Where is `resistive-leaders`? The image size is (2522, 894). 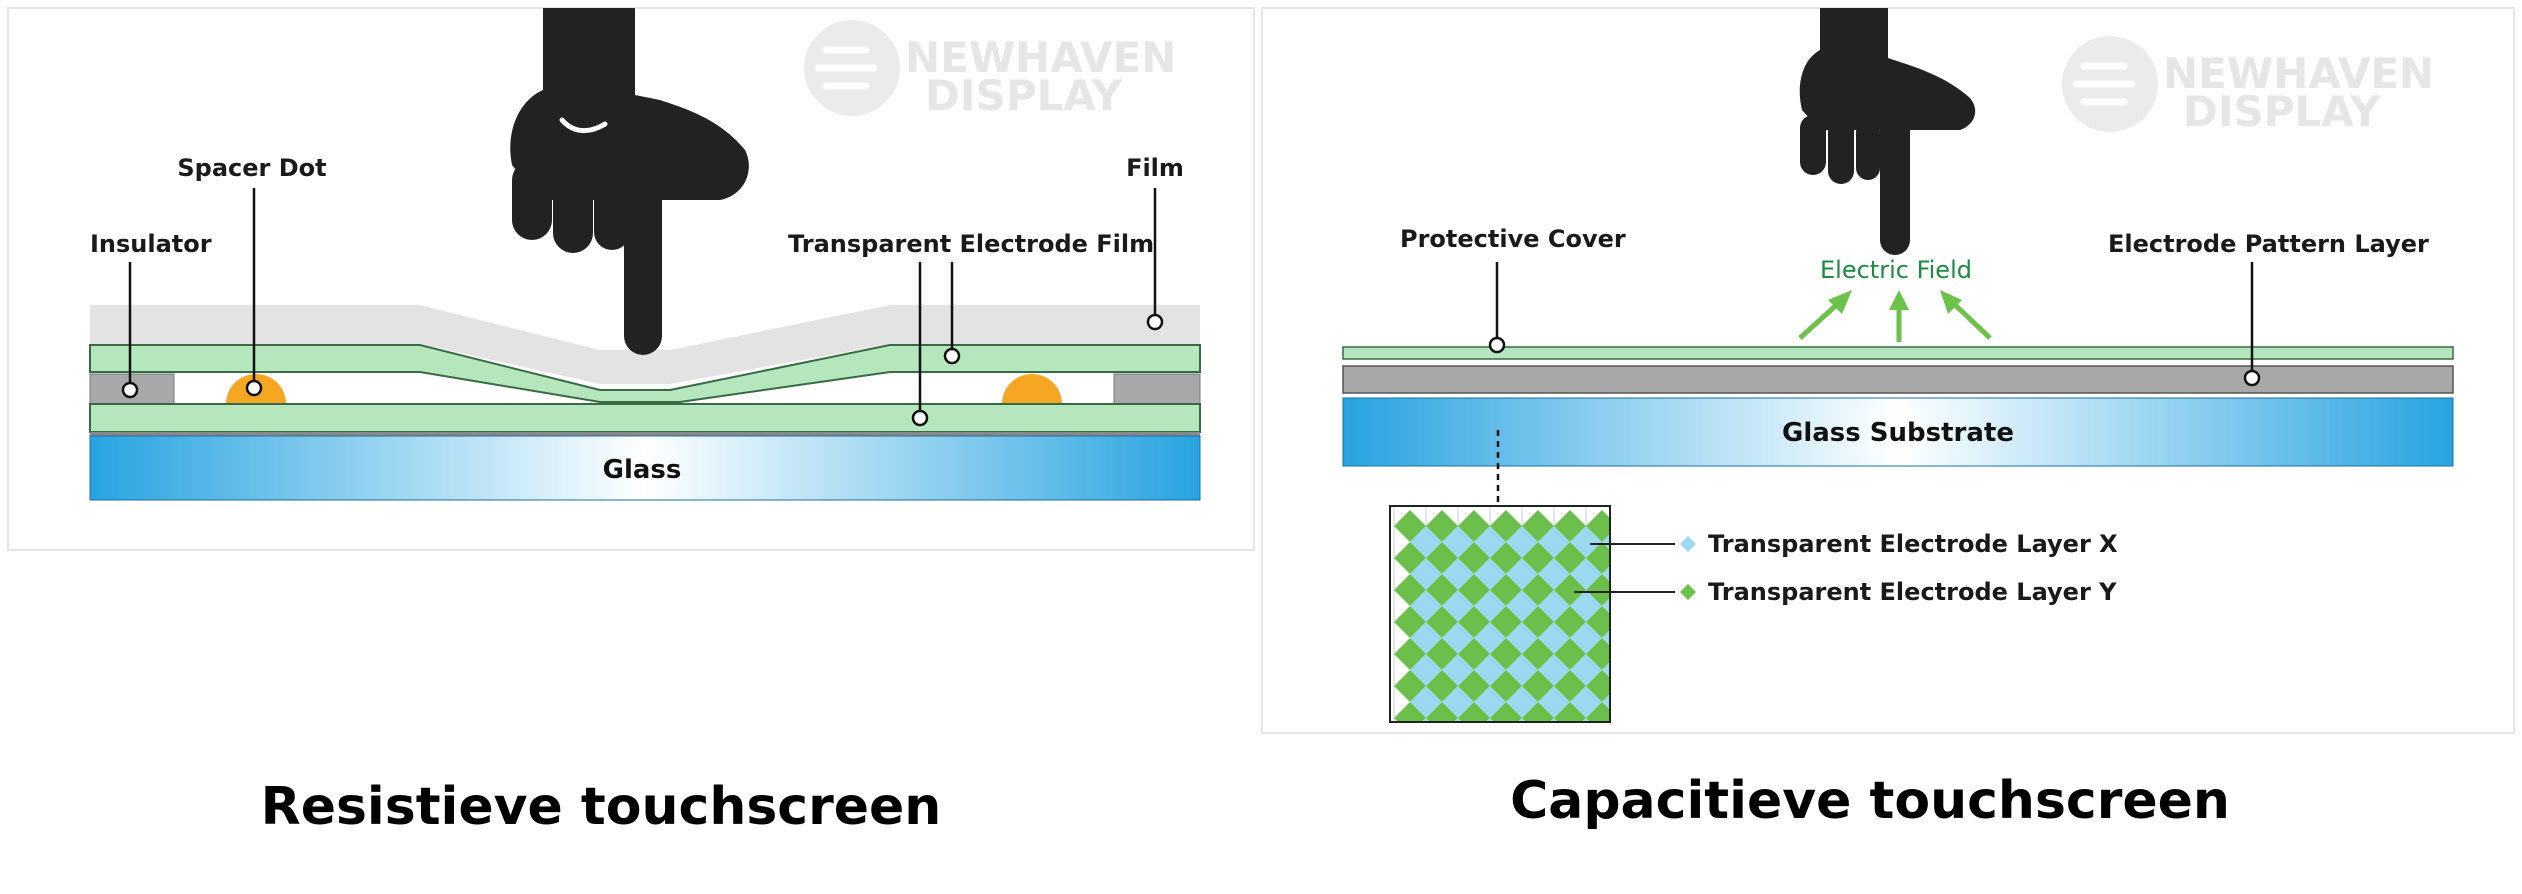
resistive-leaders is located at coordinates (642, 307).